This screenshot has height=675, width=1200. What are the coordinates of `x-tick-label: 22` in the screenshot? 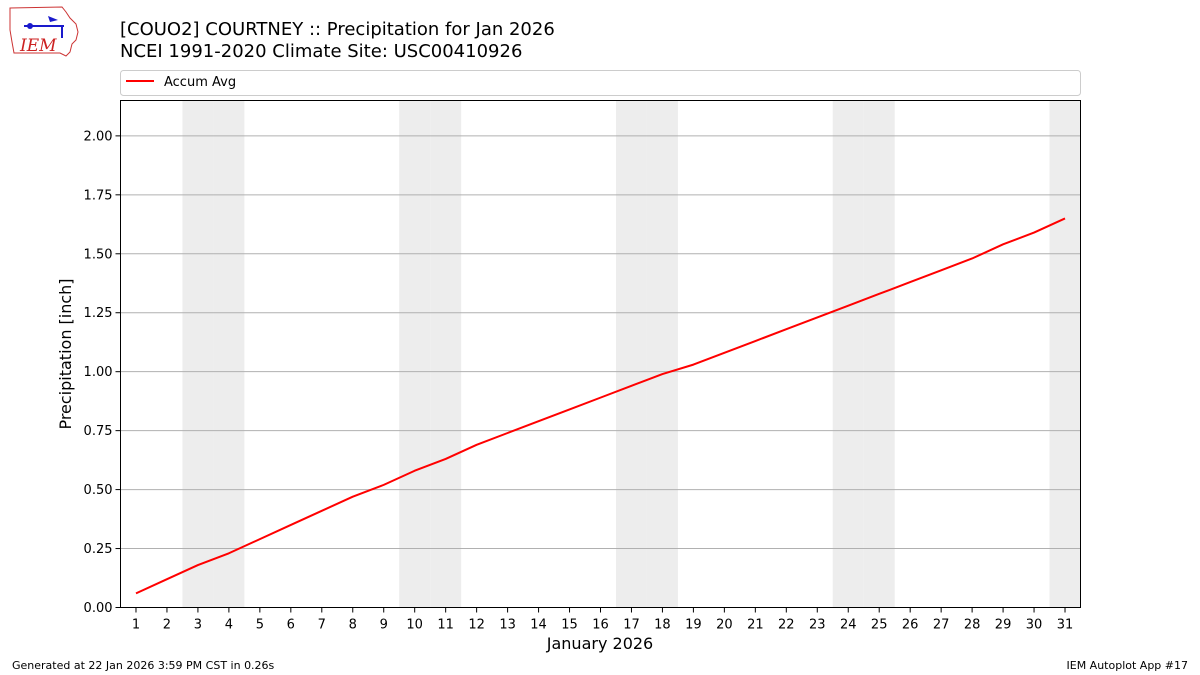 It's located at (786, 625).